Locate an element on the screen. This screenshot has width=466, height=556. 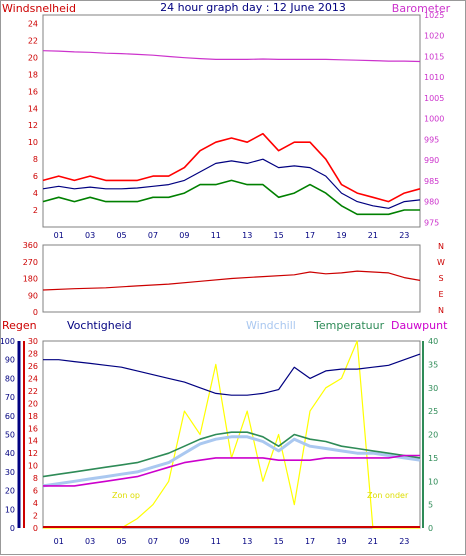
direction-tick-180: 180 is located at coordinates (30, 279).